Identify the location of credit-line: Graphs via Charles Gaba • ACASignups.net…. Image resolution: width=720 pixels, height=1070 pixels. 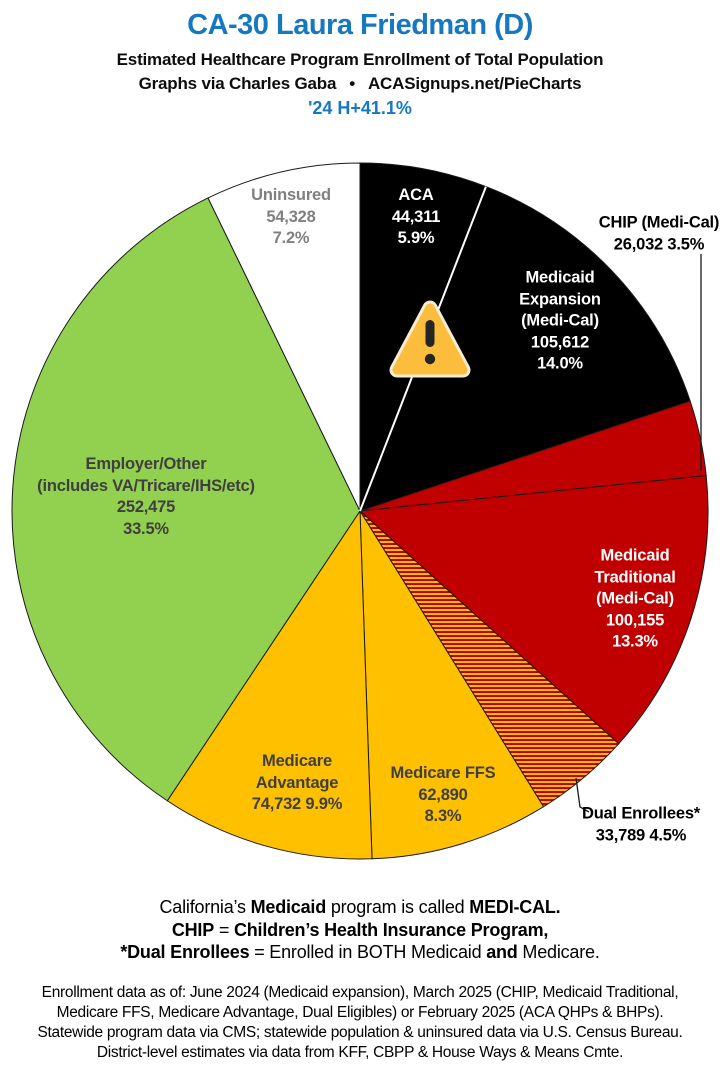
(360, 84).